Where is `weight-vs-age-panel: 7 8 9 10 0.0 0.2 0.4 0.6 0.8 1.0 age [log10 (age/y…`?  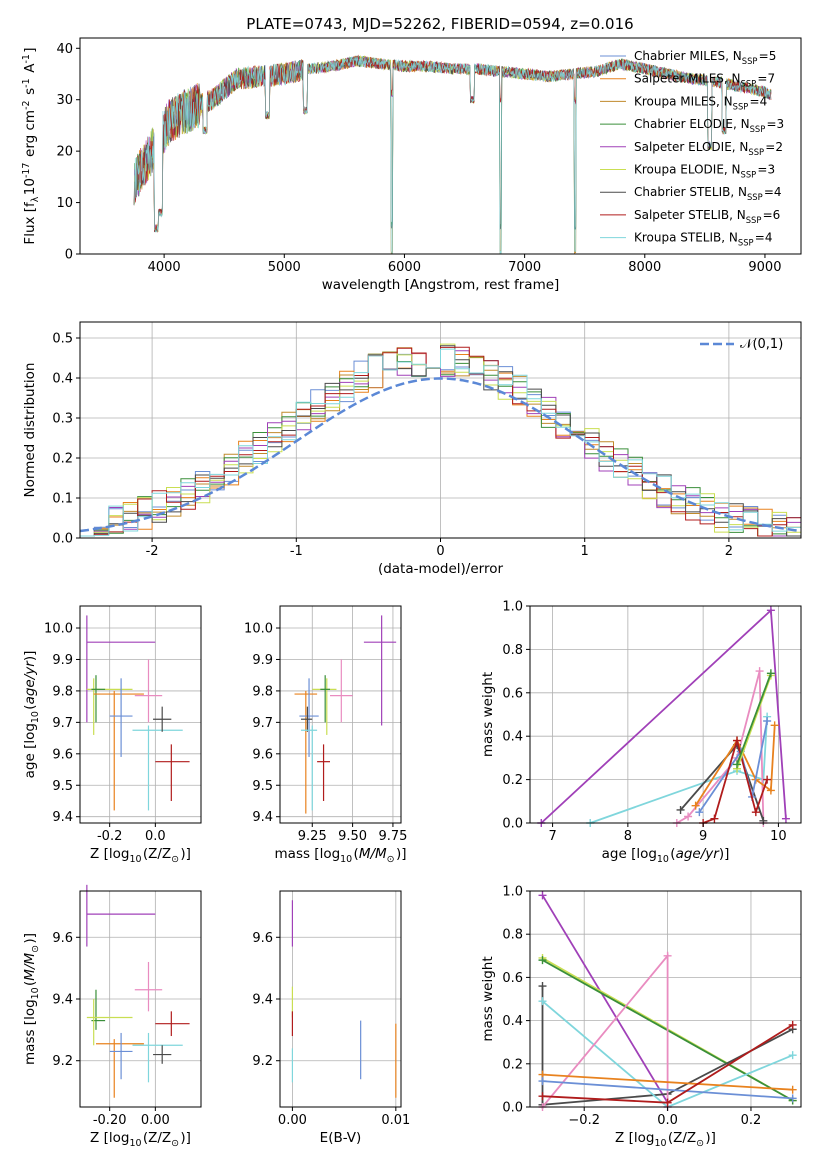 weight-vs-age-panel: 7 8 9 10 0.0 0.2 0.4 0.6 0.8 1.0 age [log10 (age/y… is located at coordinates (641, 732).